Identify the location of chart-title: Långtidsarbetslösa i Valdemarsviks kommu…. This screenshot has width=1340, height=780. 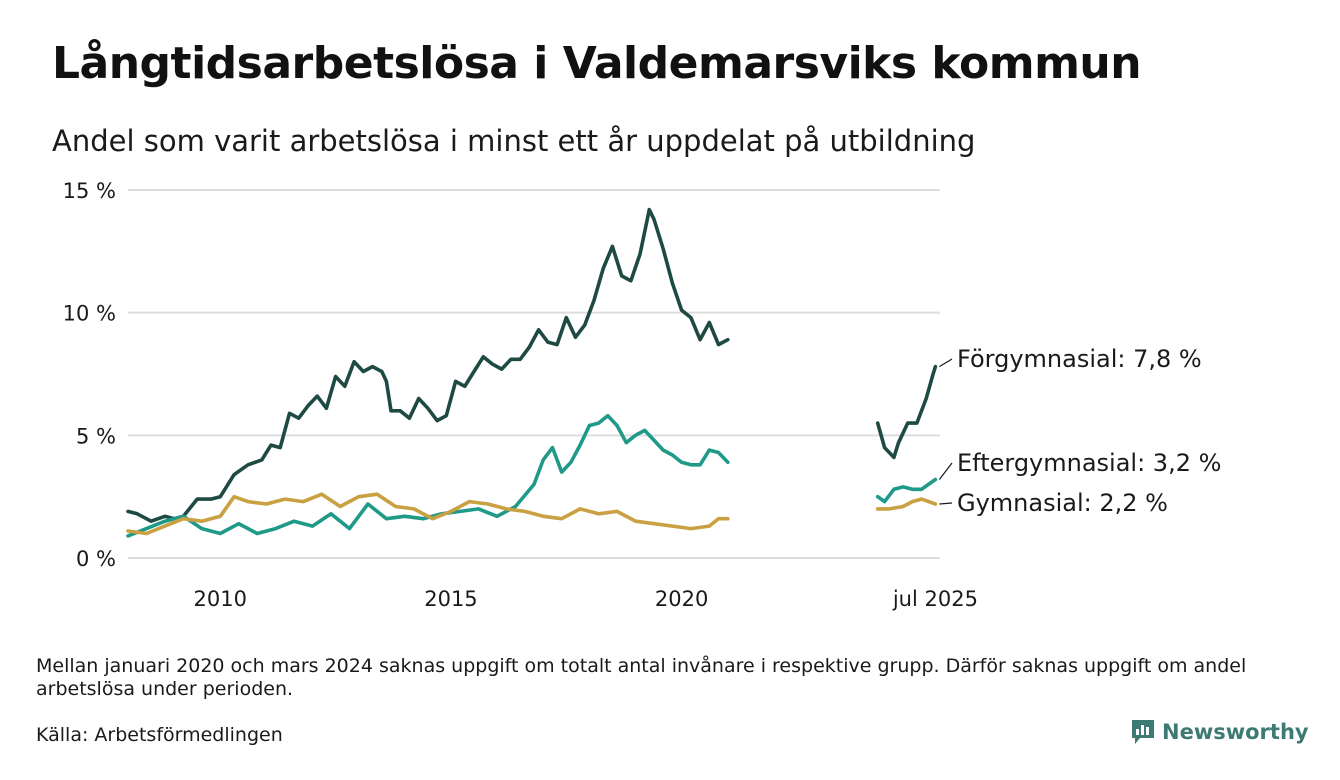
(597, 63).